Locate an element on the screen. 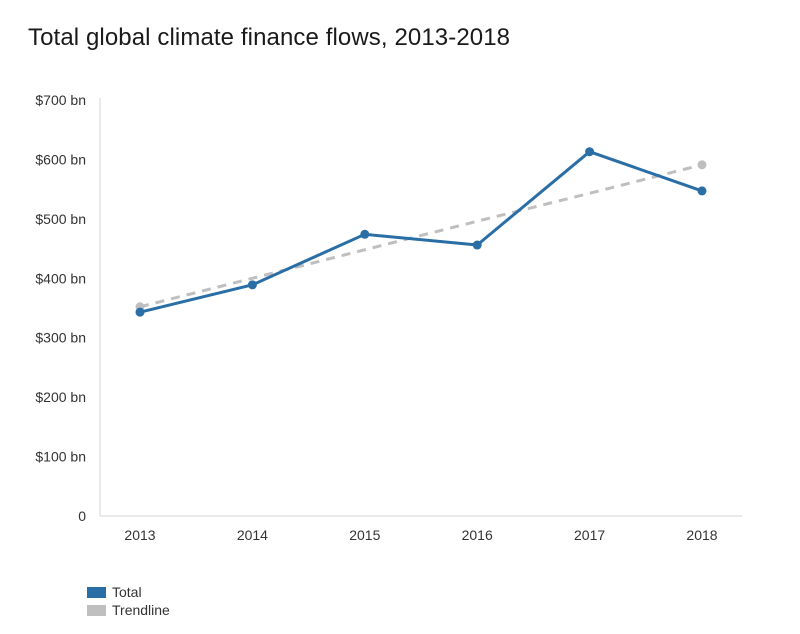 This screenshot has height=634, width=800. legend-label: Total is located at coordinates (127, 592).